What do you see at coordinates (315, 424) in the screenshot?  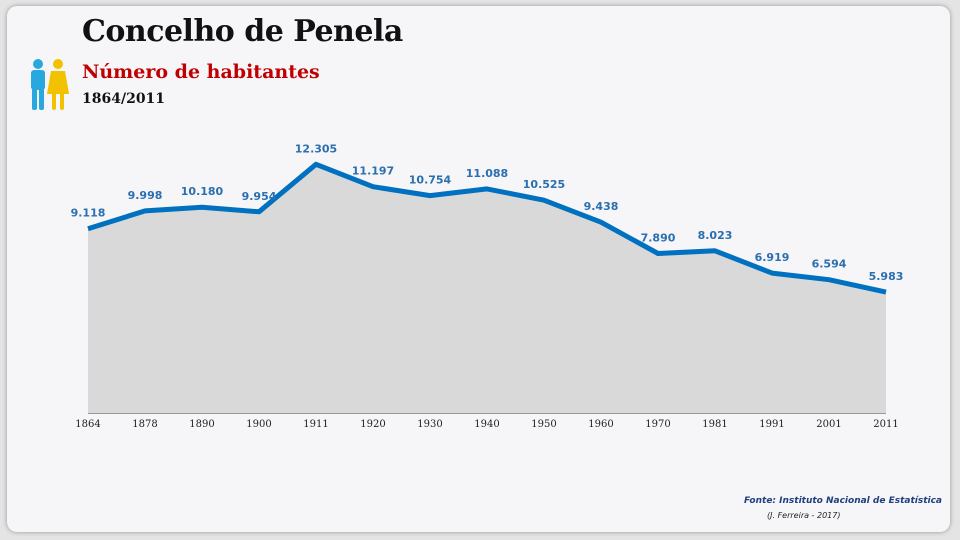 I see `x-tick-label: 1911` at bounding box center [315, 424].